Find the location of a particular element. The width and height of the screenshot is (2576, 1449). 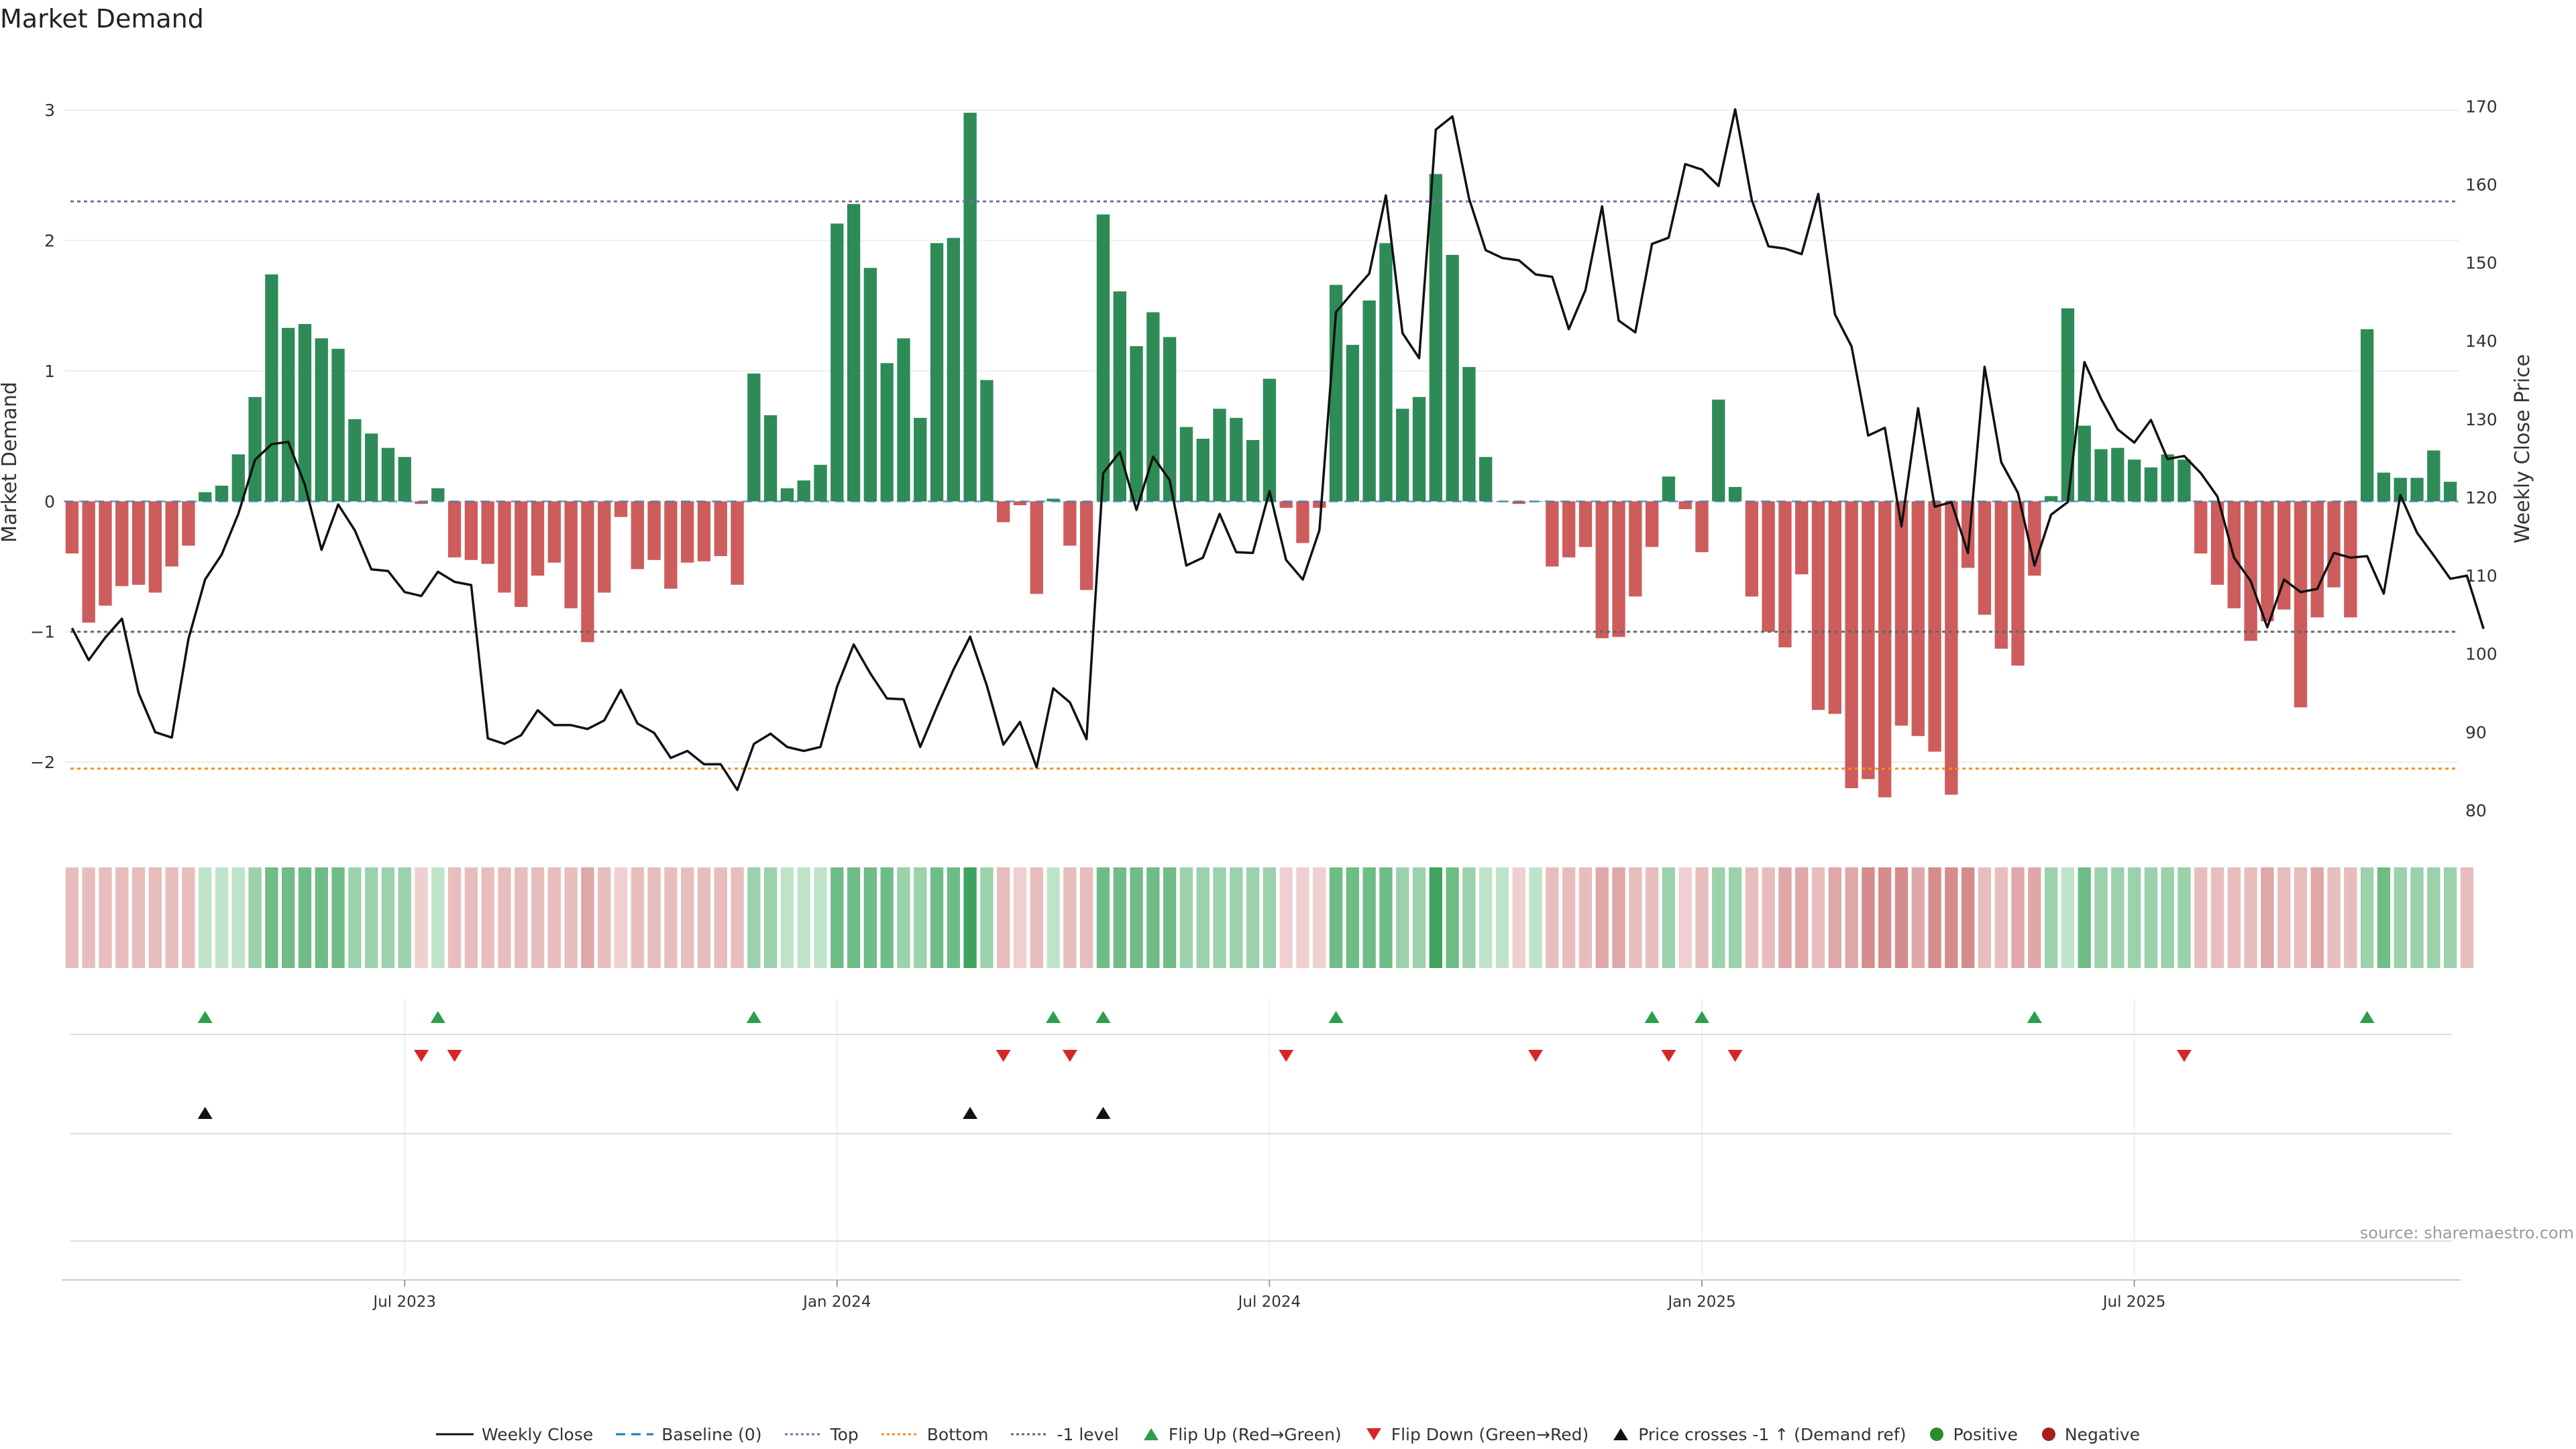

legend-label-bottom: Bottom is located at coordinates (957, 1434).